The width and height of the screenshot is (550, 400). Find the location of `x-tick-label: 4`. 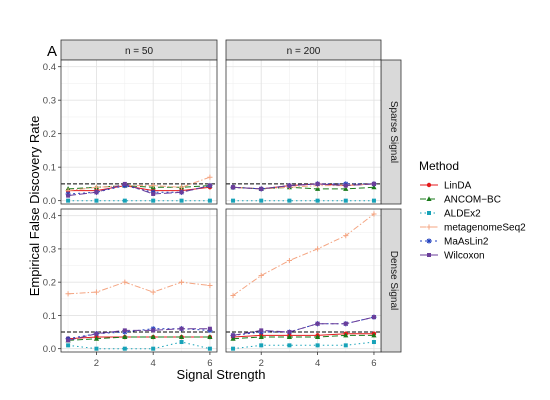

x-tick-label: 4 is located at coordinates (153, 363).